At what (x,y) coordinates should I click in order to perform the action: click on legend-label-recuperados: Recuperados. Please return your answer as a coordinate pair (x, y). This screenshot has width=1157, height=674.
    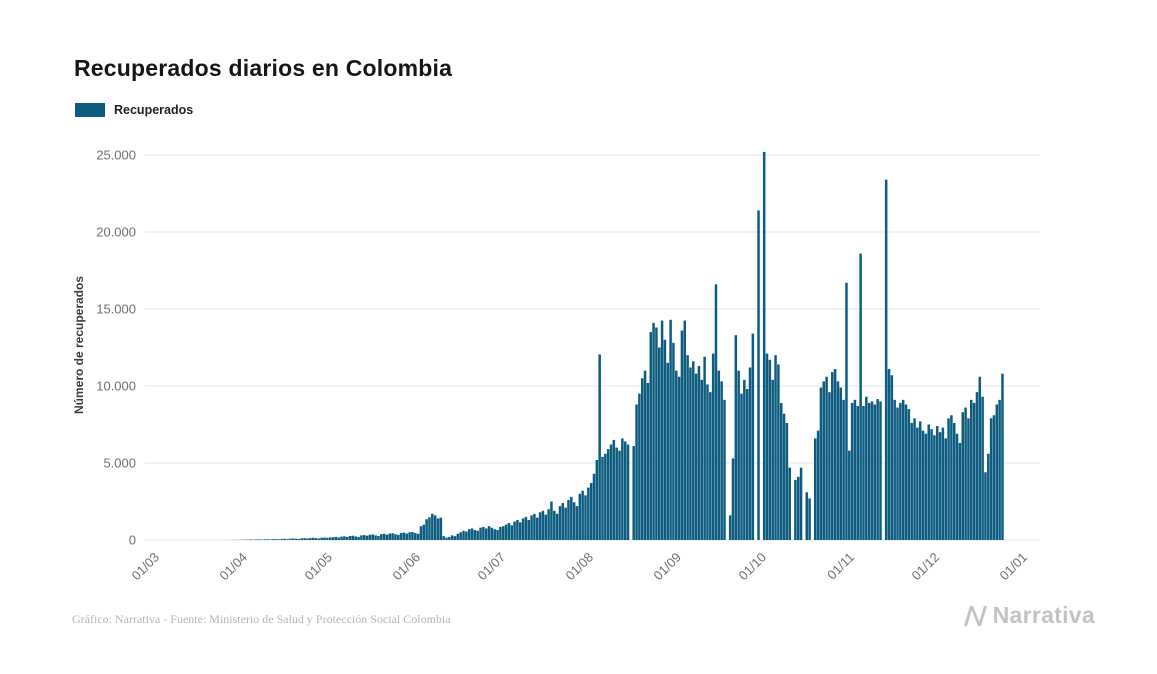
    Looking at the image, I should click on (154, 110).